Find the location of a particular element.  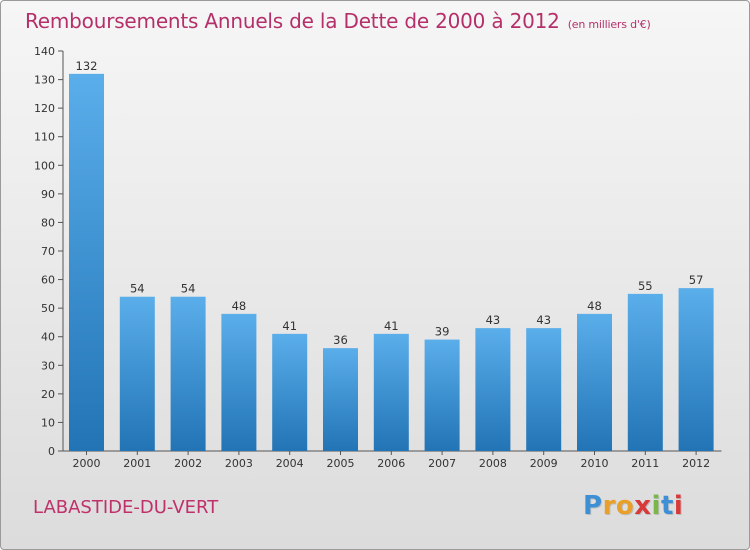

proxiti-logo: Proxiti is located at coordinates (633, 506).